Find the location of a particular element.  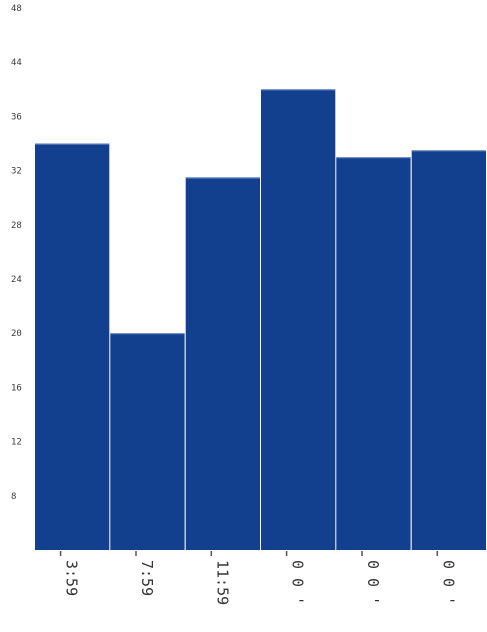

y-tick-label: 48 is located at coordinates (16, 9).